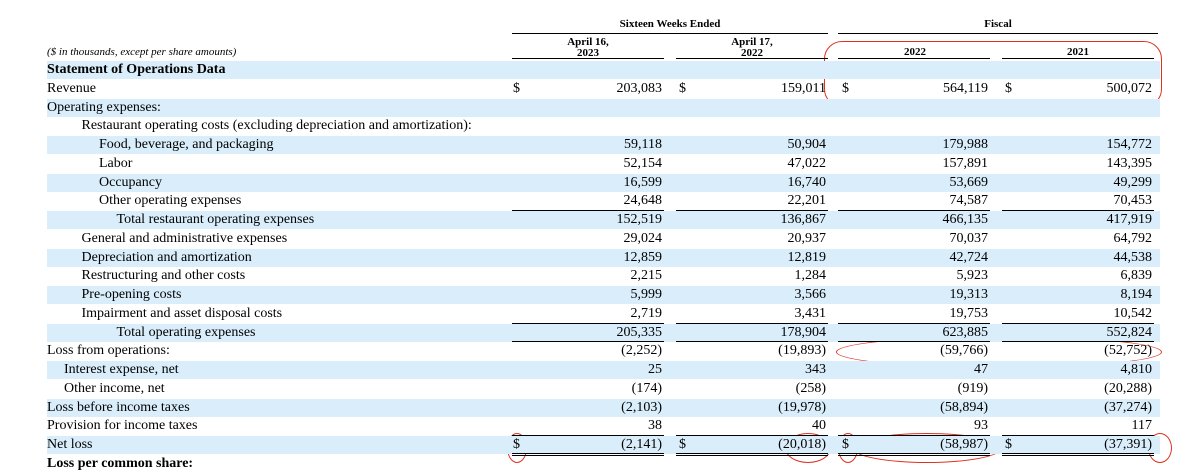  I want to click on cell-value: 136,867, so click(803, 219).